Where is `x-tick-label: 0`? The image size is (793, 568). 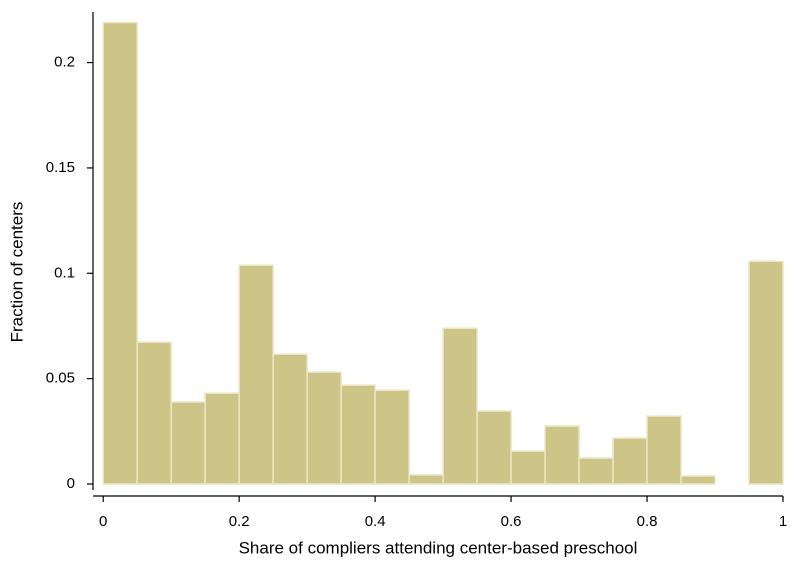
x-tick-label: 0 is located at coordinates (103, 521).